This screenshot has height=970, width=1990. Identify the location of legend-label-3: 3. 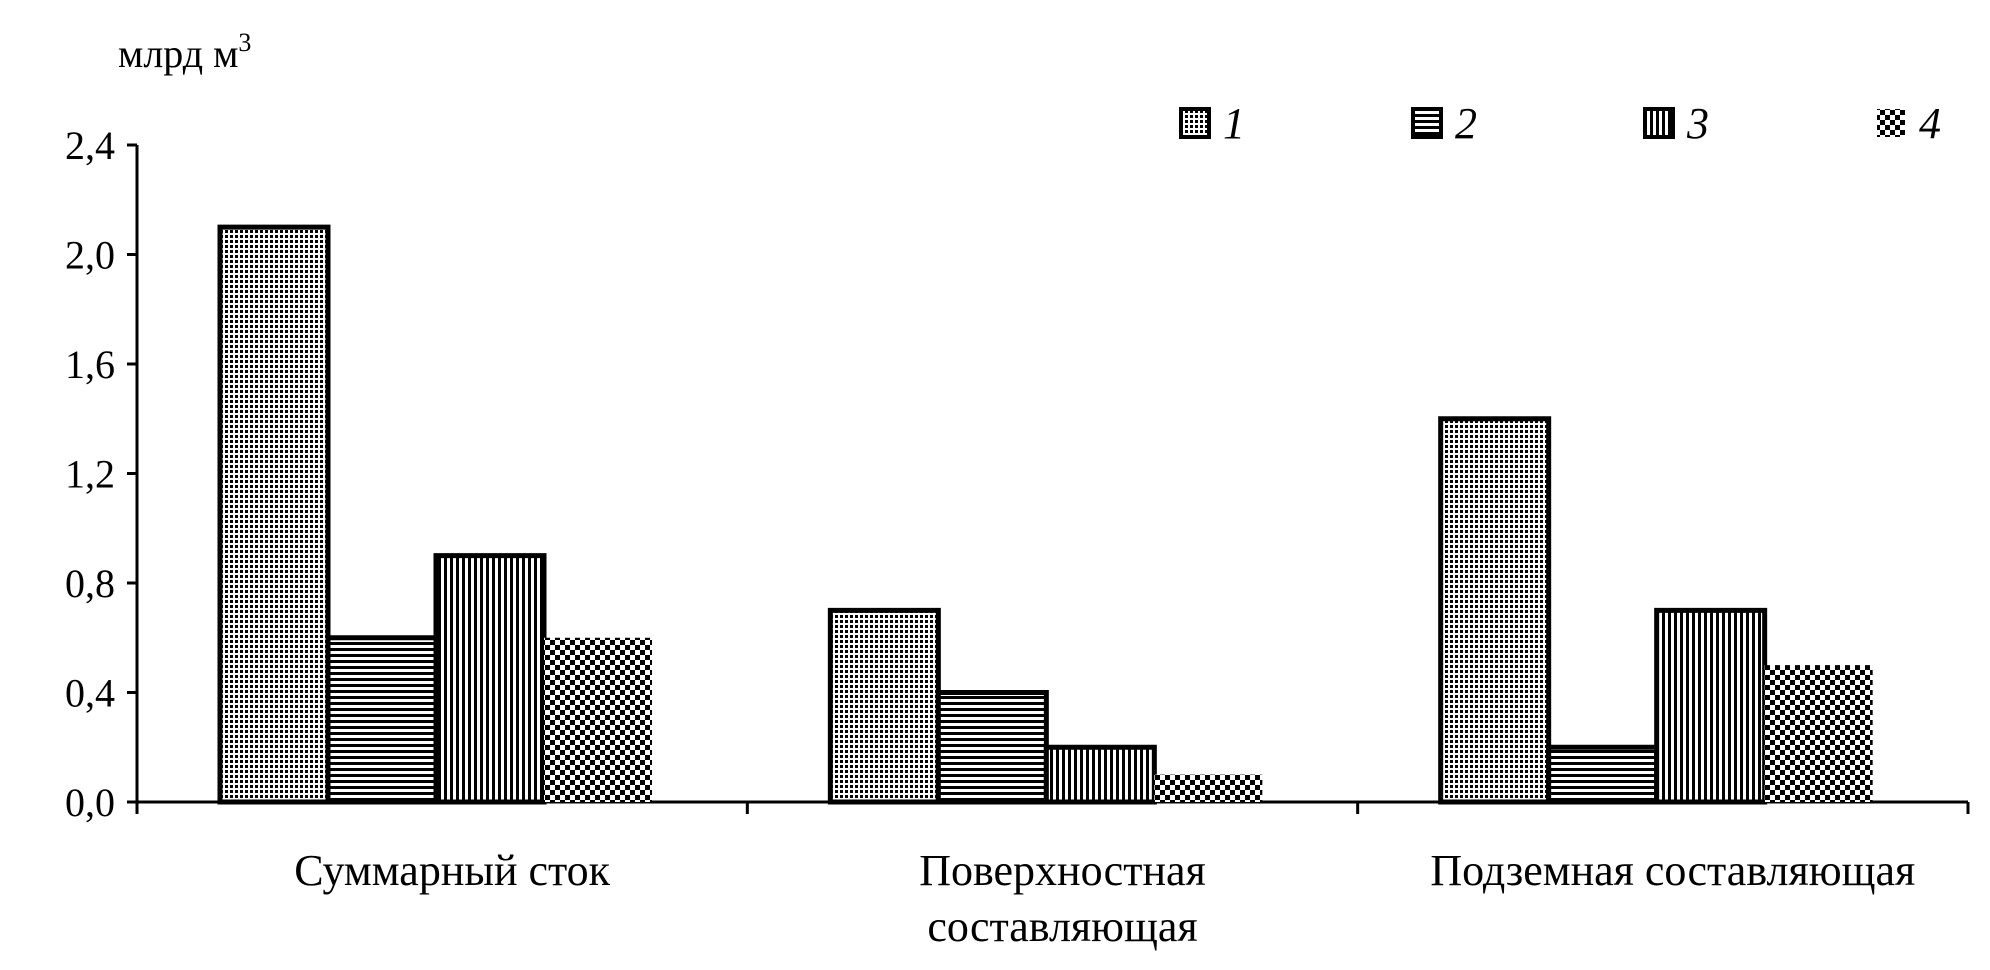
(1697, 123).